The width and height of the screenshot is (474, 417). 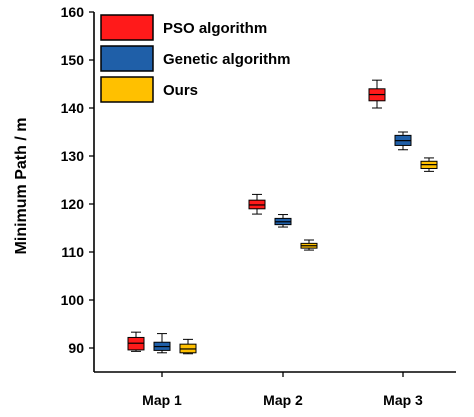 What do you see at coordinates (73, 300) in the screenshot?
I see `y-tick-label: 100` at bounding box center [73, 300].